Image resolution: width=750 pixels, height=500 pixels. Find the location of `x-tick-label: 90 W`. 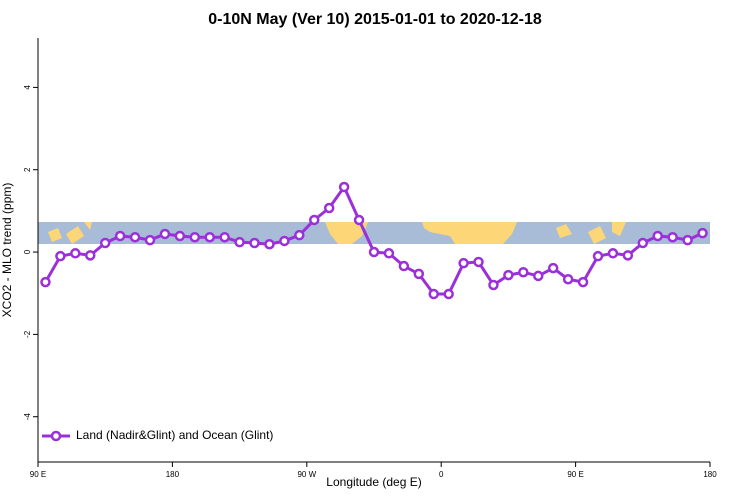

x-tick-label: 90 W is located at coordinates (306, 474).